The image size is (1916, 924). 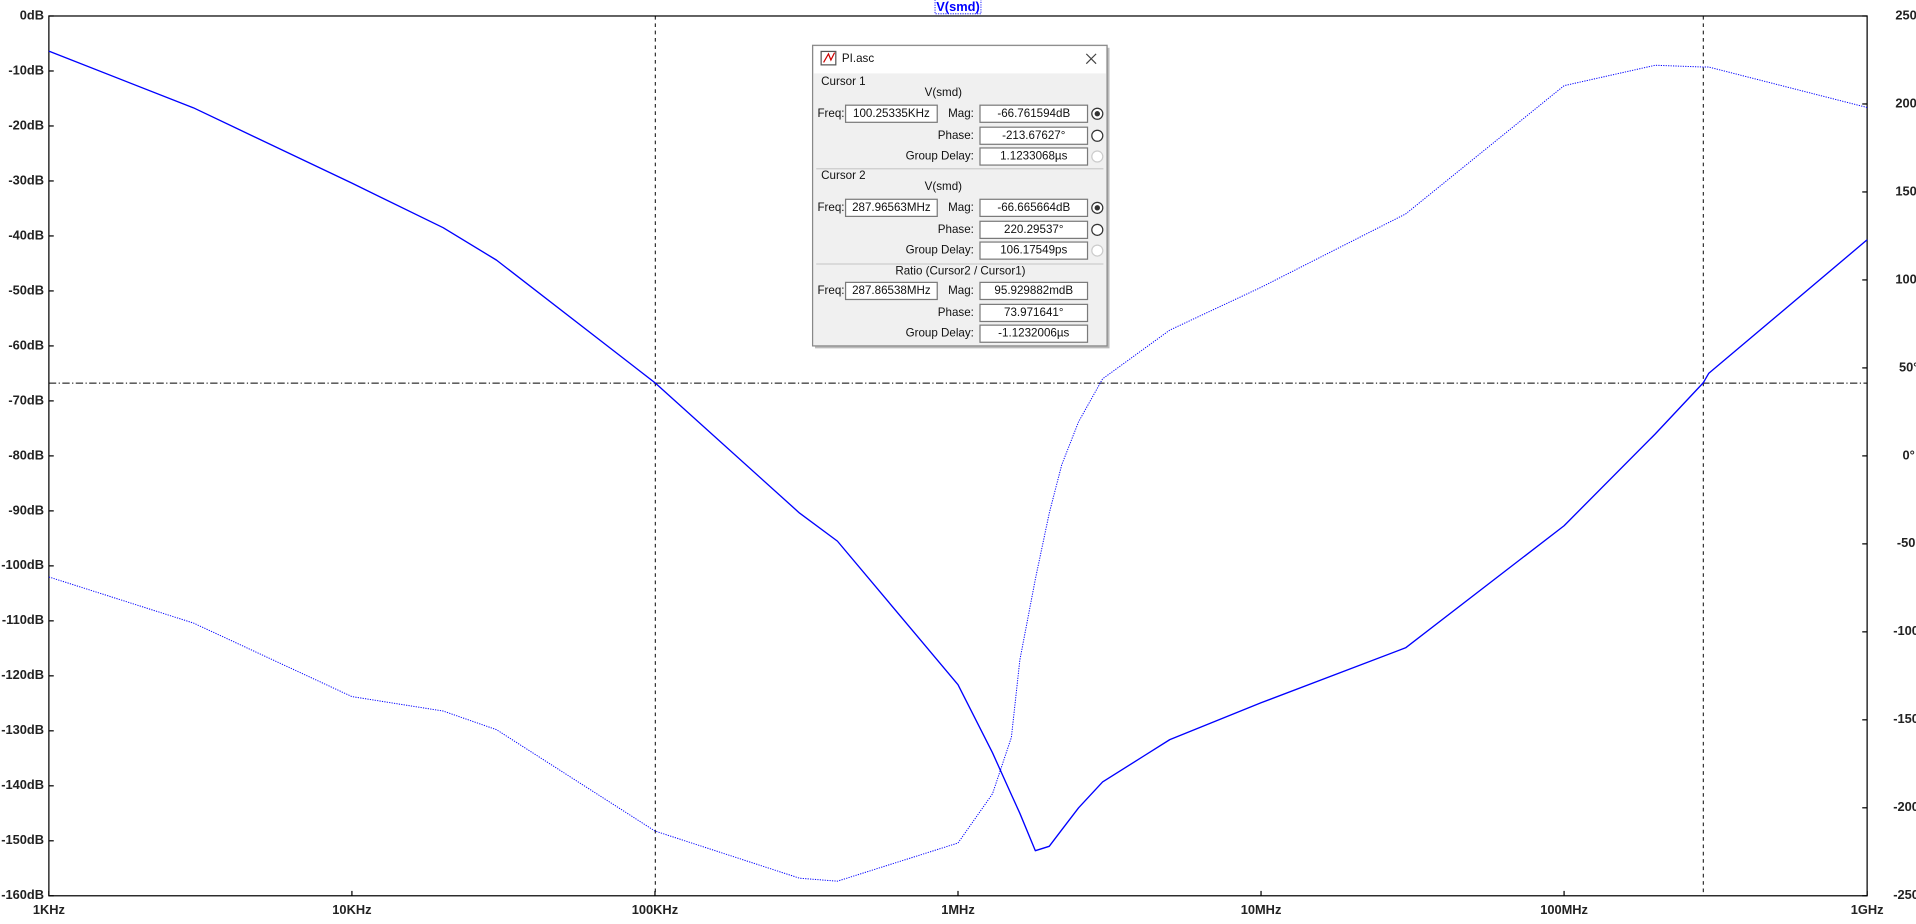 What do you see at coordinates (26, 399) in the screenshot?
I see `y-tick-label: -70dB` at bounding box center [26, 399].